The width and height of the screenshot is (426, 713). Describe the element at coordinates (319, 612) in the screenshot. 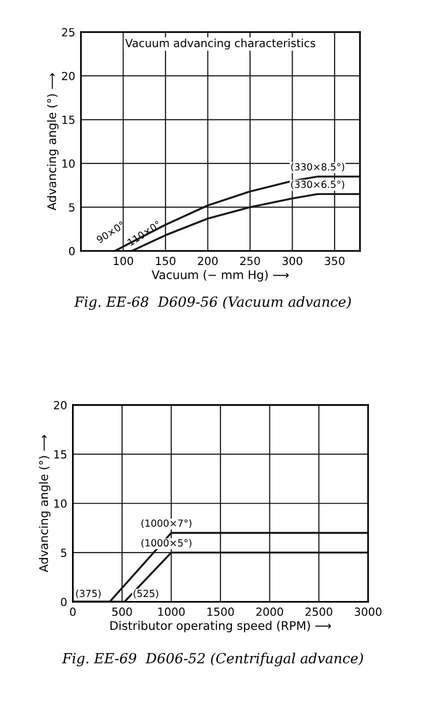

I see `x-tick-label: 2500` at that location.